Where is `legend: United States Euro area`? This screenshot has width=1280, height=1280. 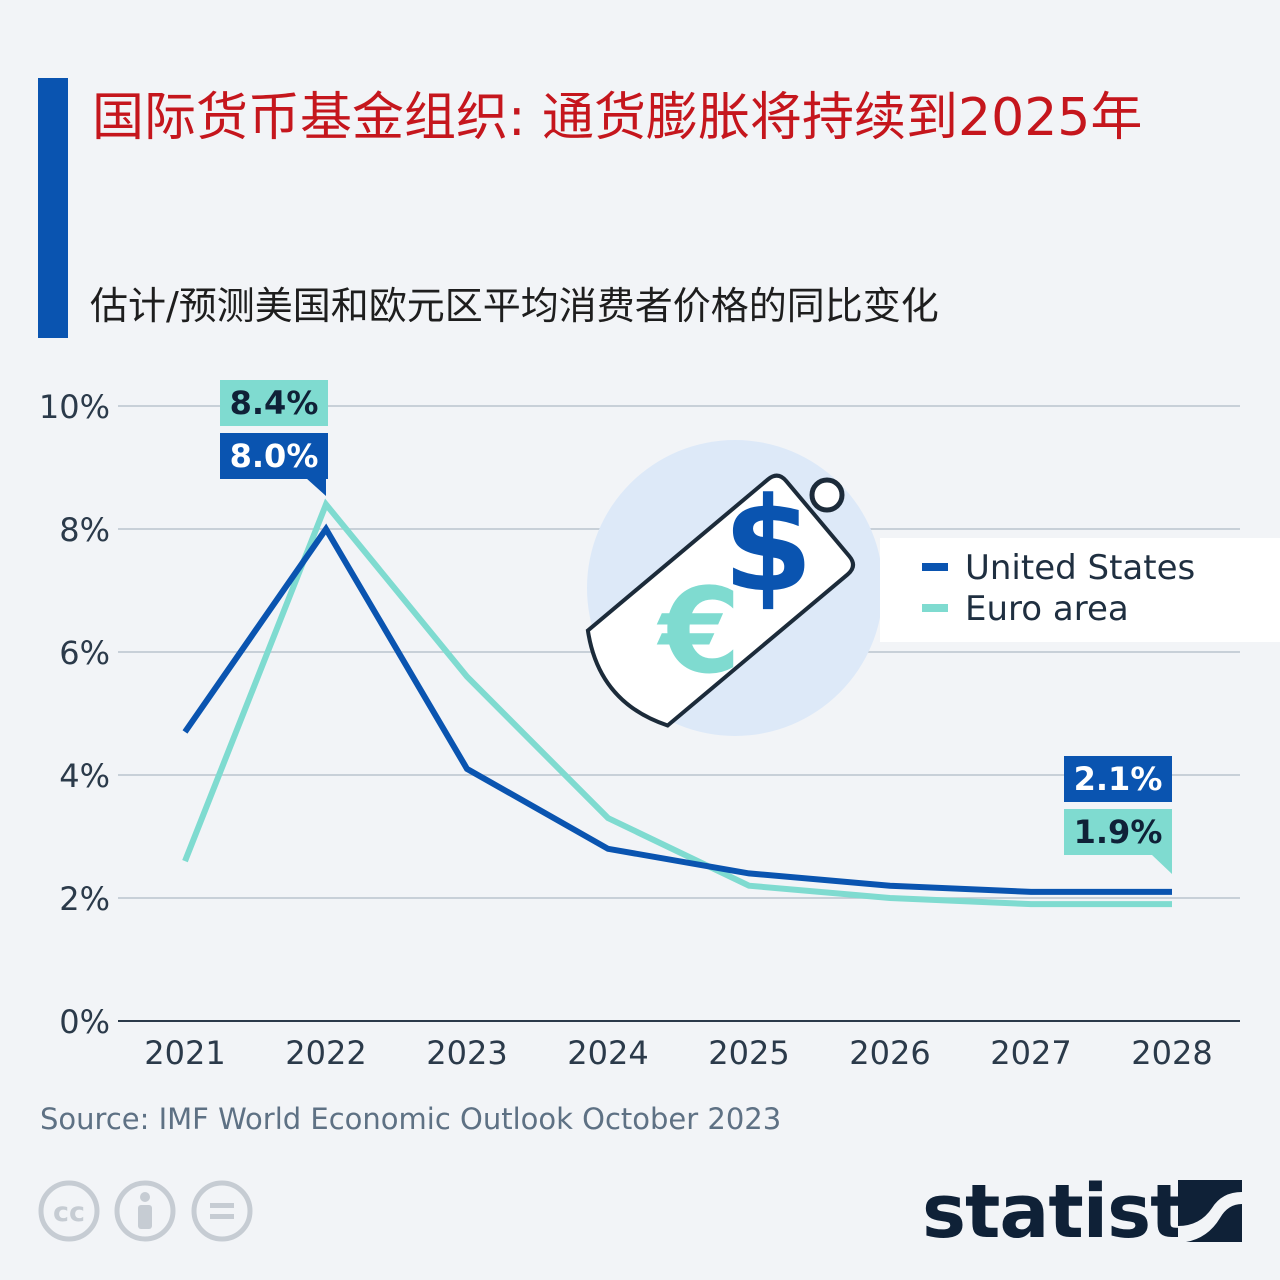
legend: United States Euro area is located at coordinates (1080, 590).